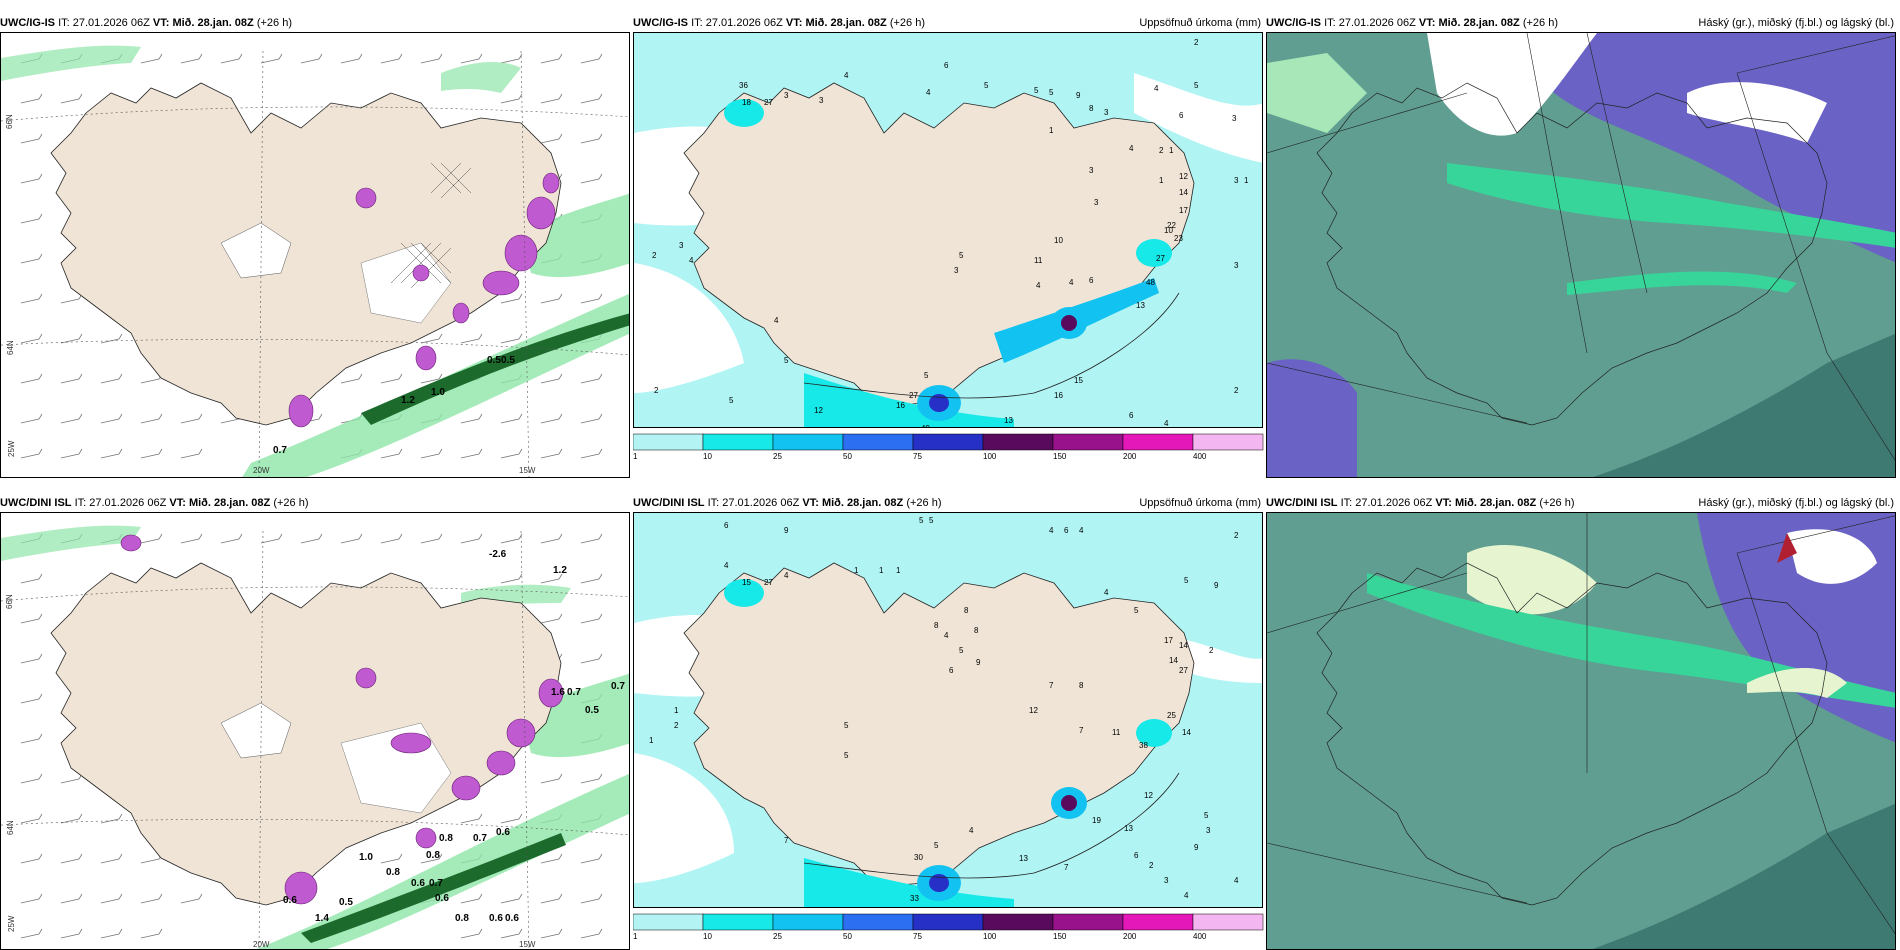 This screenshot has width=1900, height=950. I want to click on svg-text: 36, so click(743, 85).